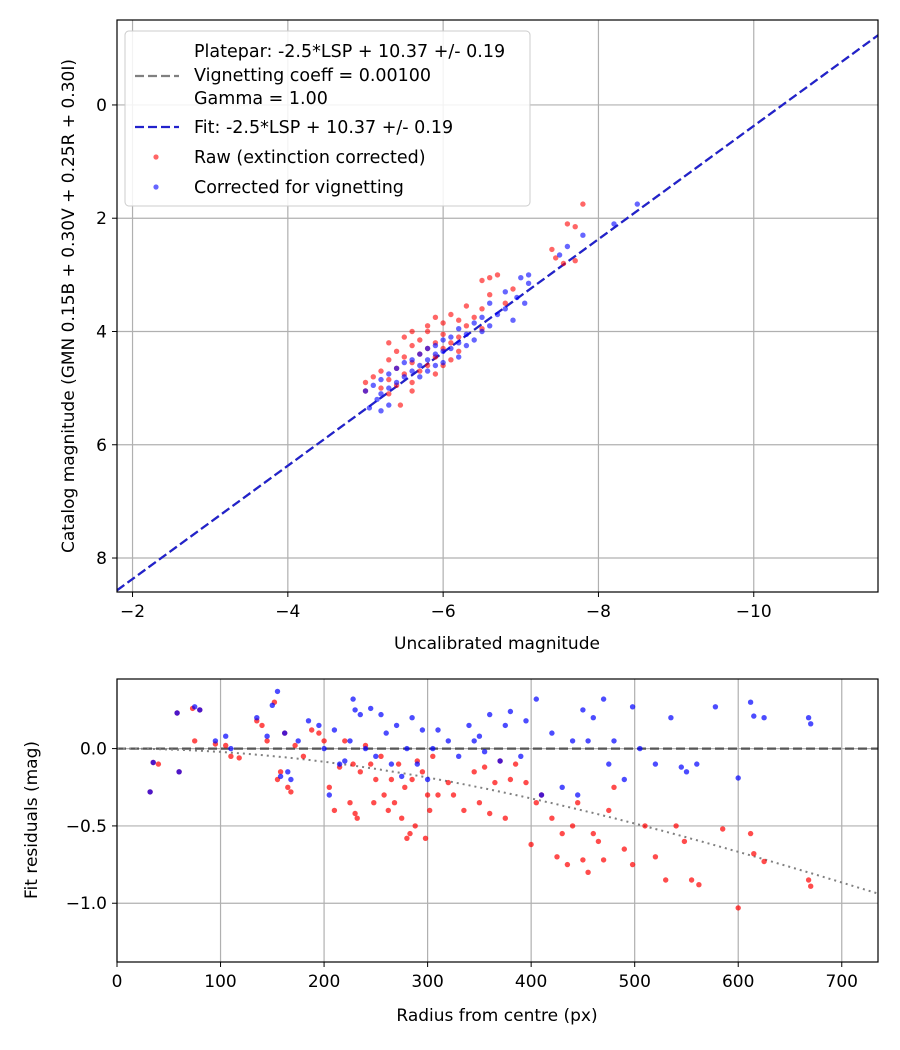 The height and width of the screenshot is (1050, 900). What do you see at coordinates (101, 559) in the screenshot?
I see `y-tick-label: 8` at bounding box center [101, 559].